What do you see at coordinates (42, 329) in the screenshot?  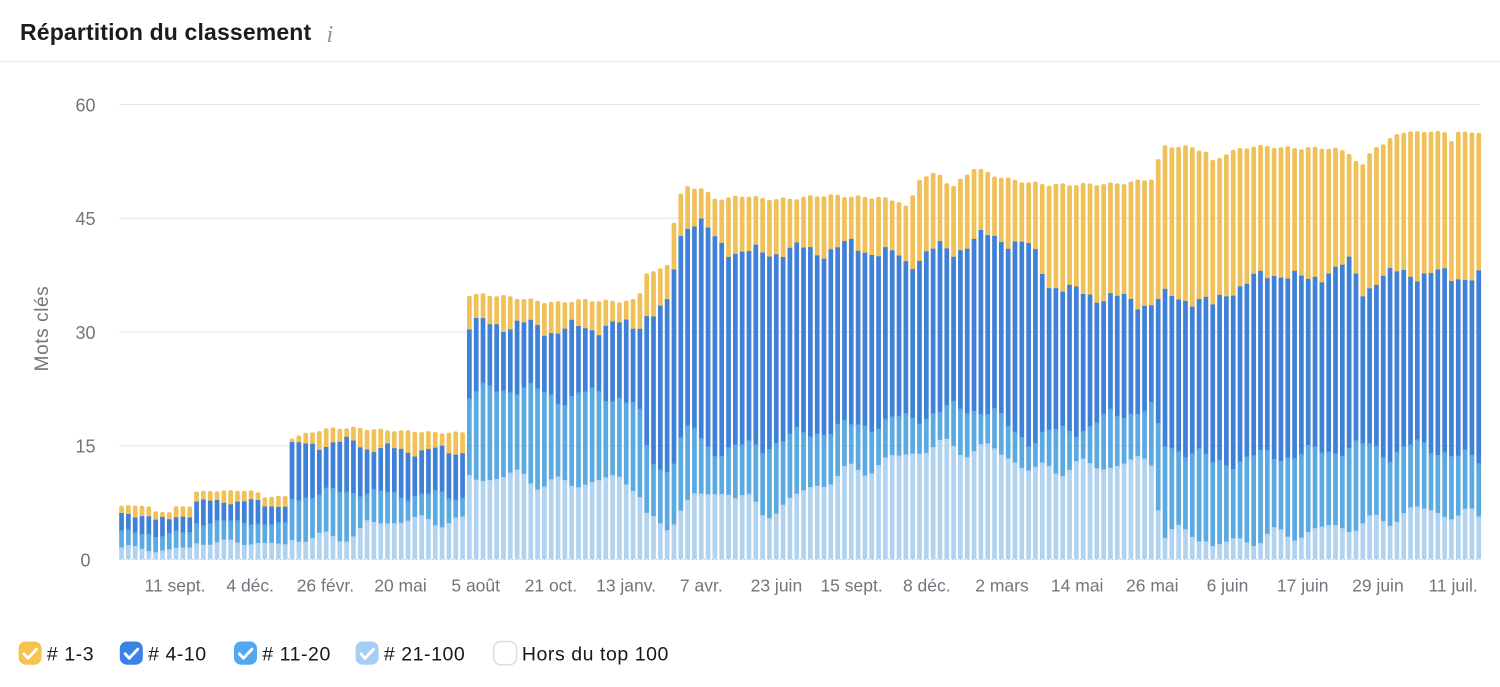 I see `svg-text: Mots clés` at bounding box center [42, 329].